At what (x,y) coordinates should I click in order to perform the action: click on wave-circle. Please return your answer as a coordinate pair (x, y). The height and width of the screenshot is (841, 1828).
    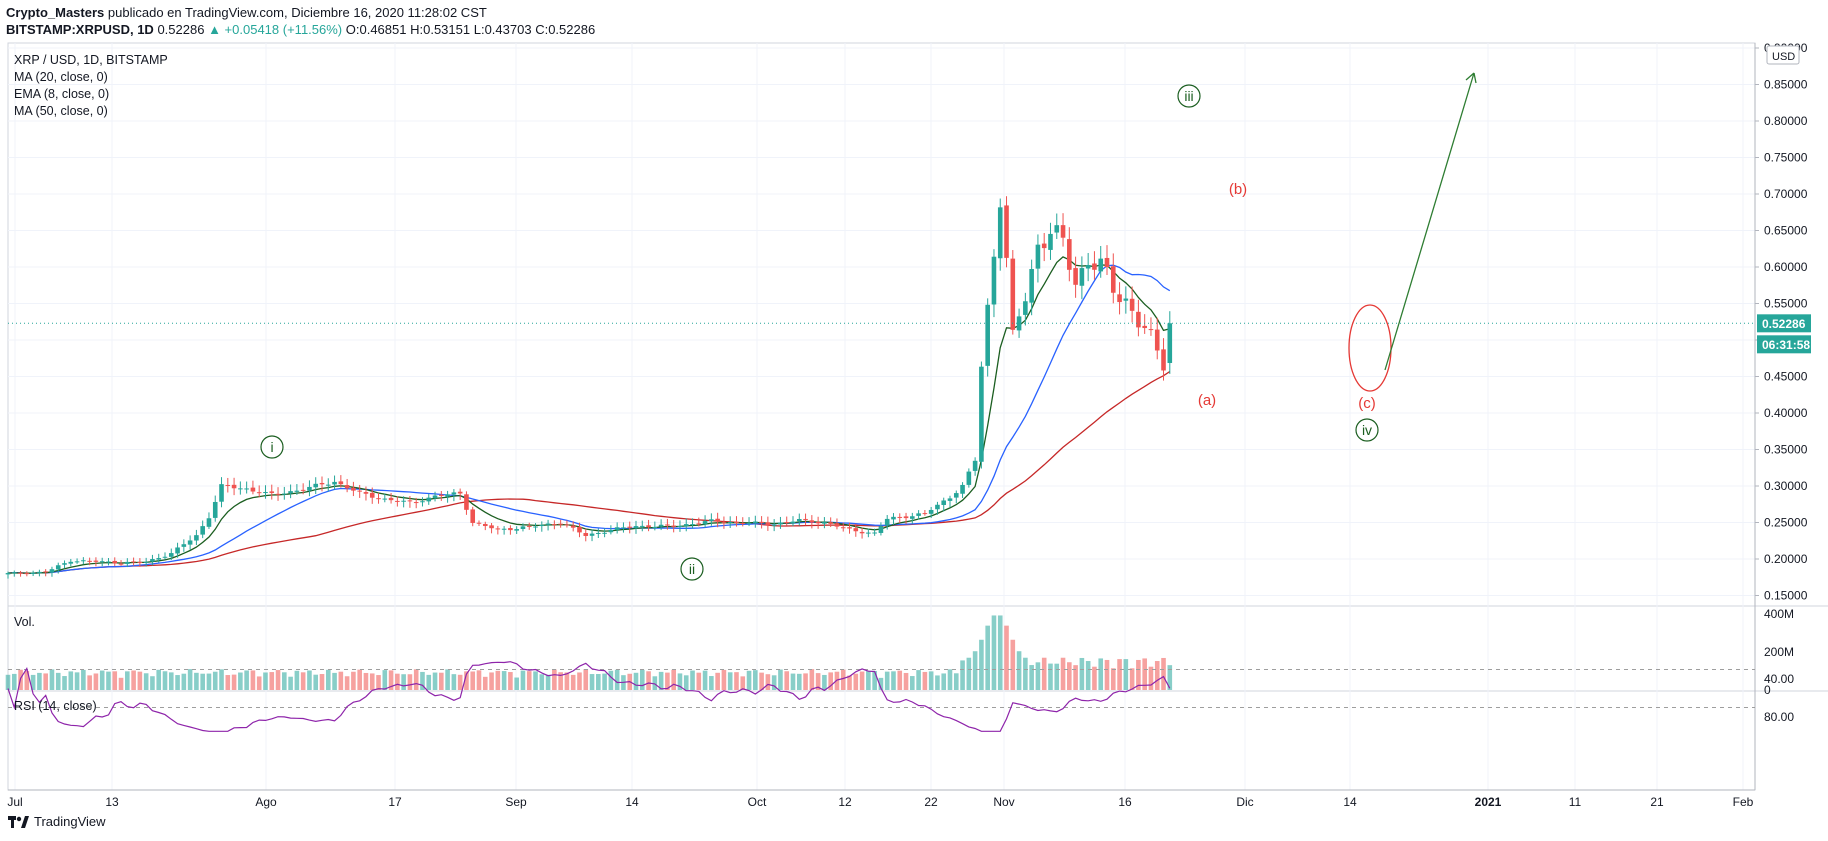
    Looking at the image, I should click on (1189, 96).